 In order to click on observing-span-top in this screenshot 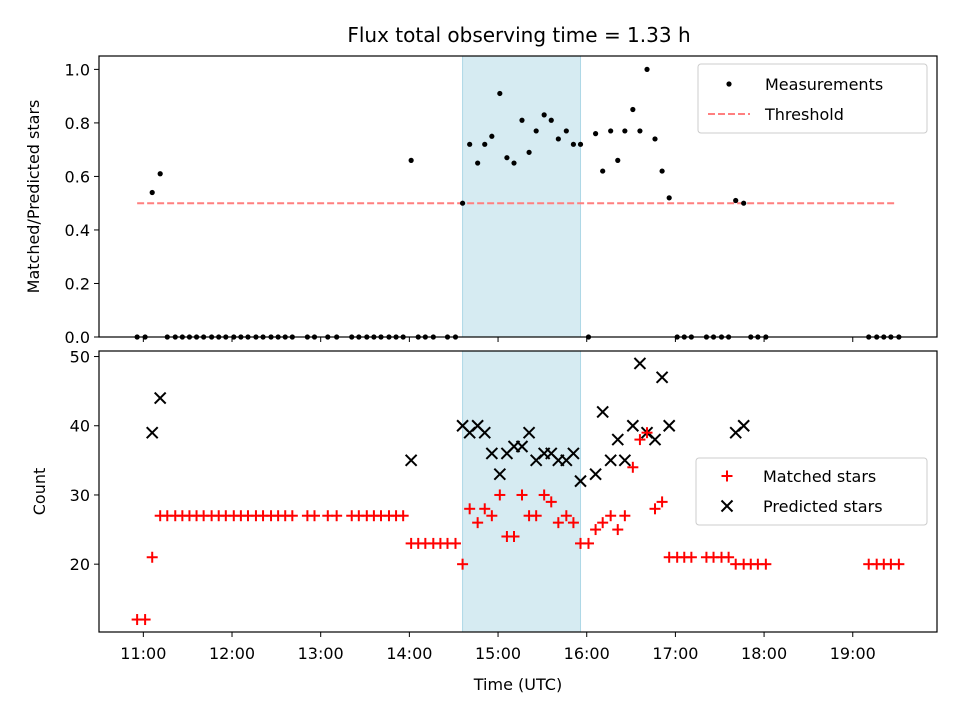, I will do `click(522, 196)`.